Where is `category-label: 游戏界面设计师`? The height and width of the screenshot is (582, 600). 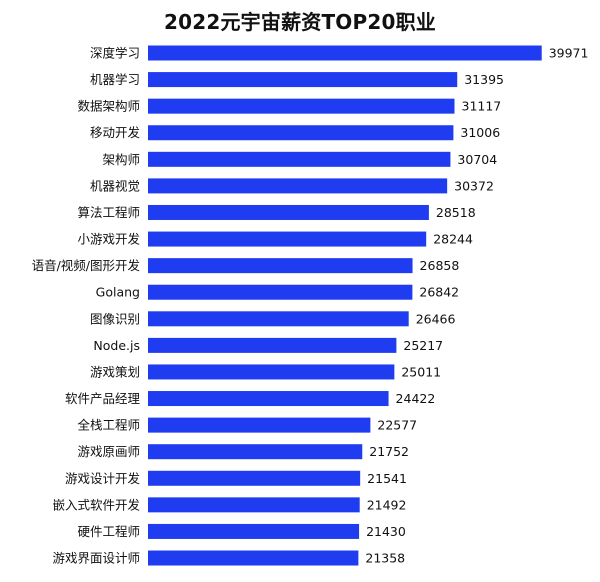 category-label: 游戏界面设计师 is located at coordinates (96, 558).